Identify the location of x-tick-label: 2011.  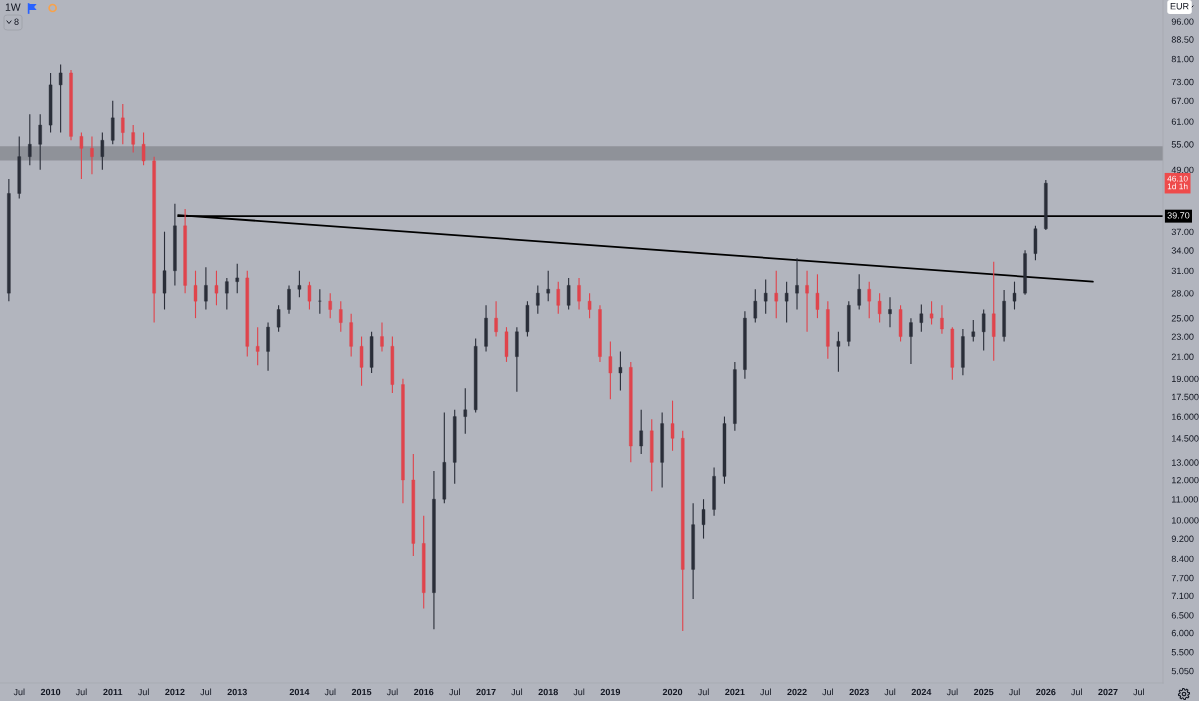
(113, 692).